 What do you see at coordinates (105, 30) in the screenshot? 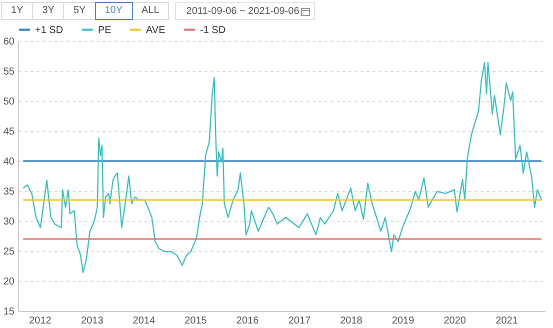
I see `legend-label: PE` at bounding box center [105, 30].